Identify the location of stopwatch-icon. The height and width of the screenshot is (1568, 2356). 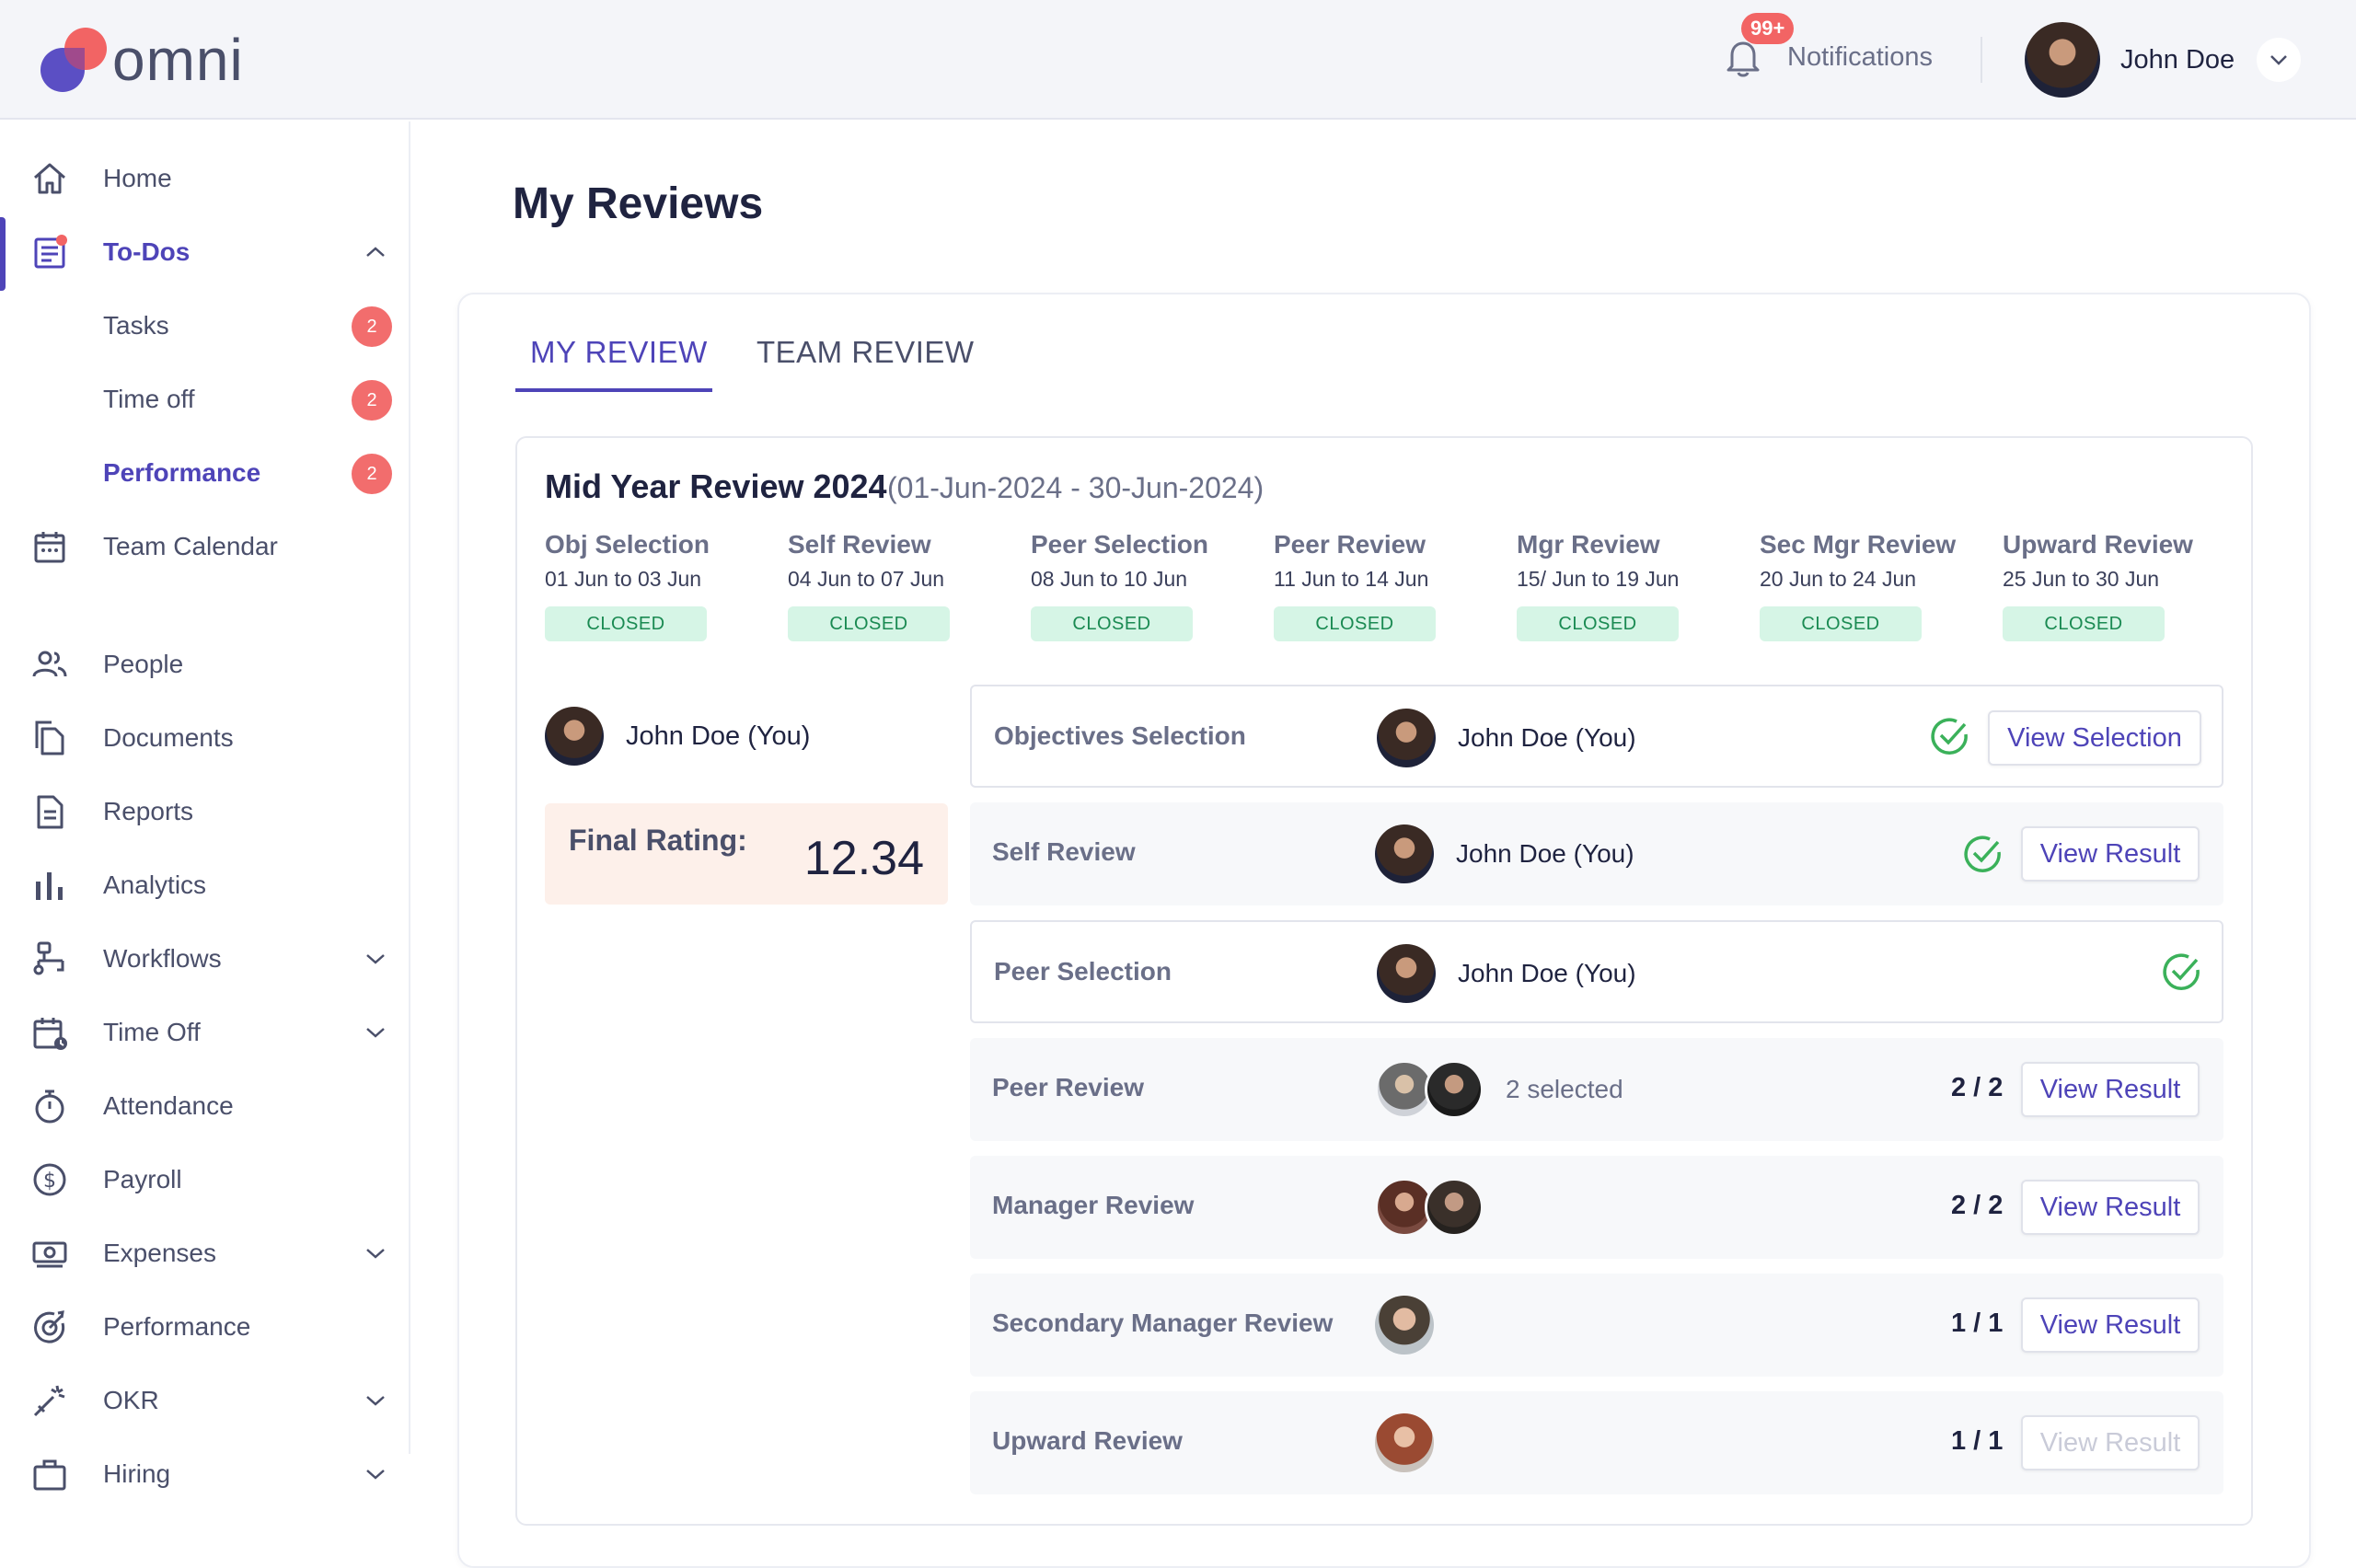
(49, 1107).